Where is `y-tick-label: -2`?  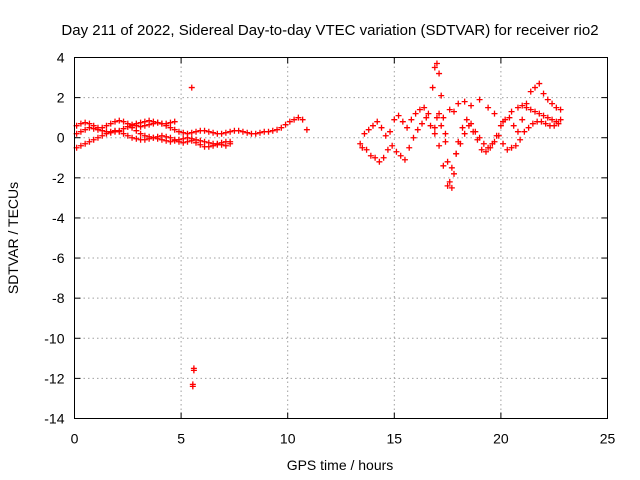
y-tick-label: -2 is located at coordinates (58, 178).